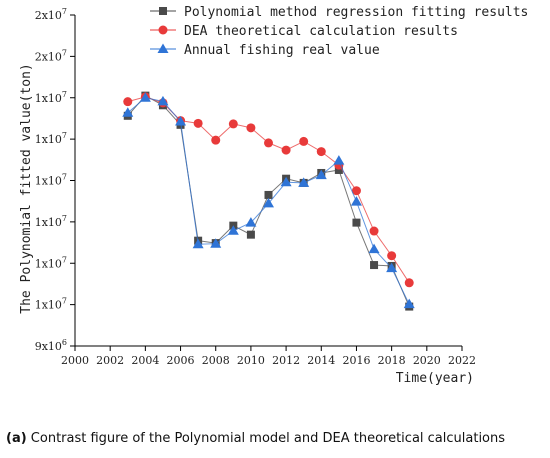 This screenshot has height=458, width=550. I want to click on x-tick-label: 2012, so click(286, 360).